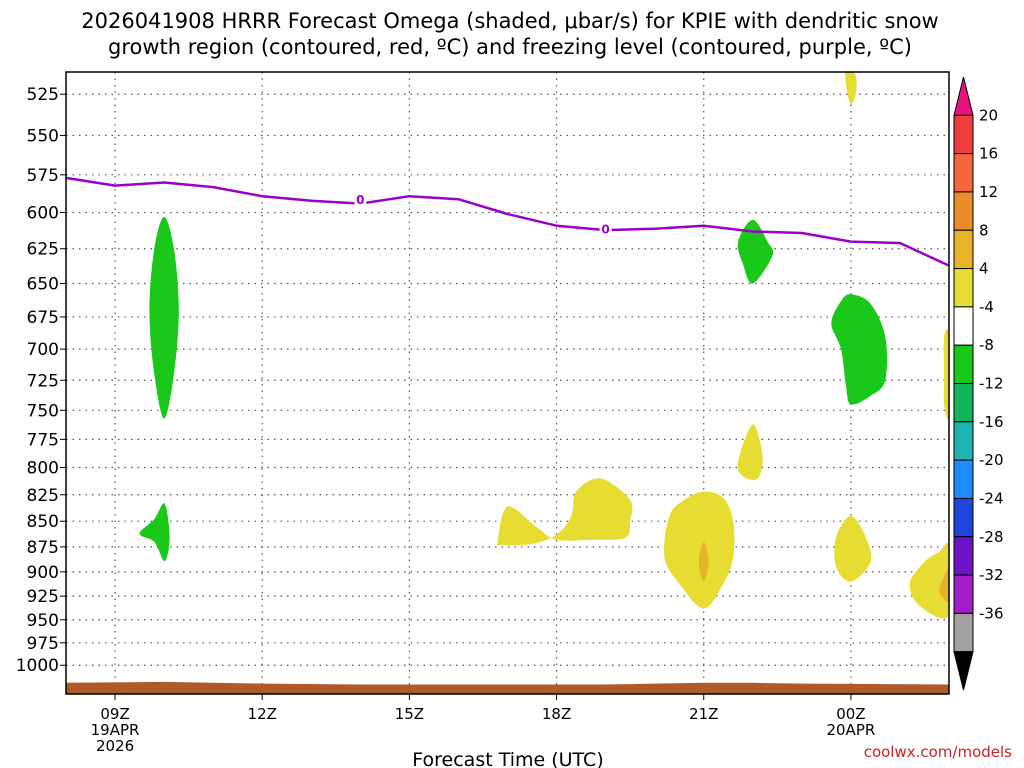 This screenshot has width=1024, height=768. I want to click on x-tick-label: 19APR, so click(115, 730).